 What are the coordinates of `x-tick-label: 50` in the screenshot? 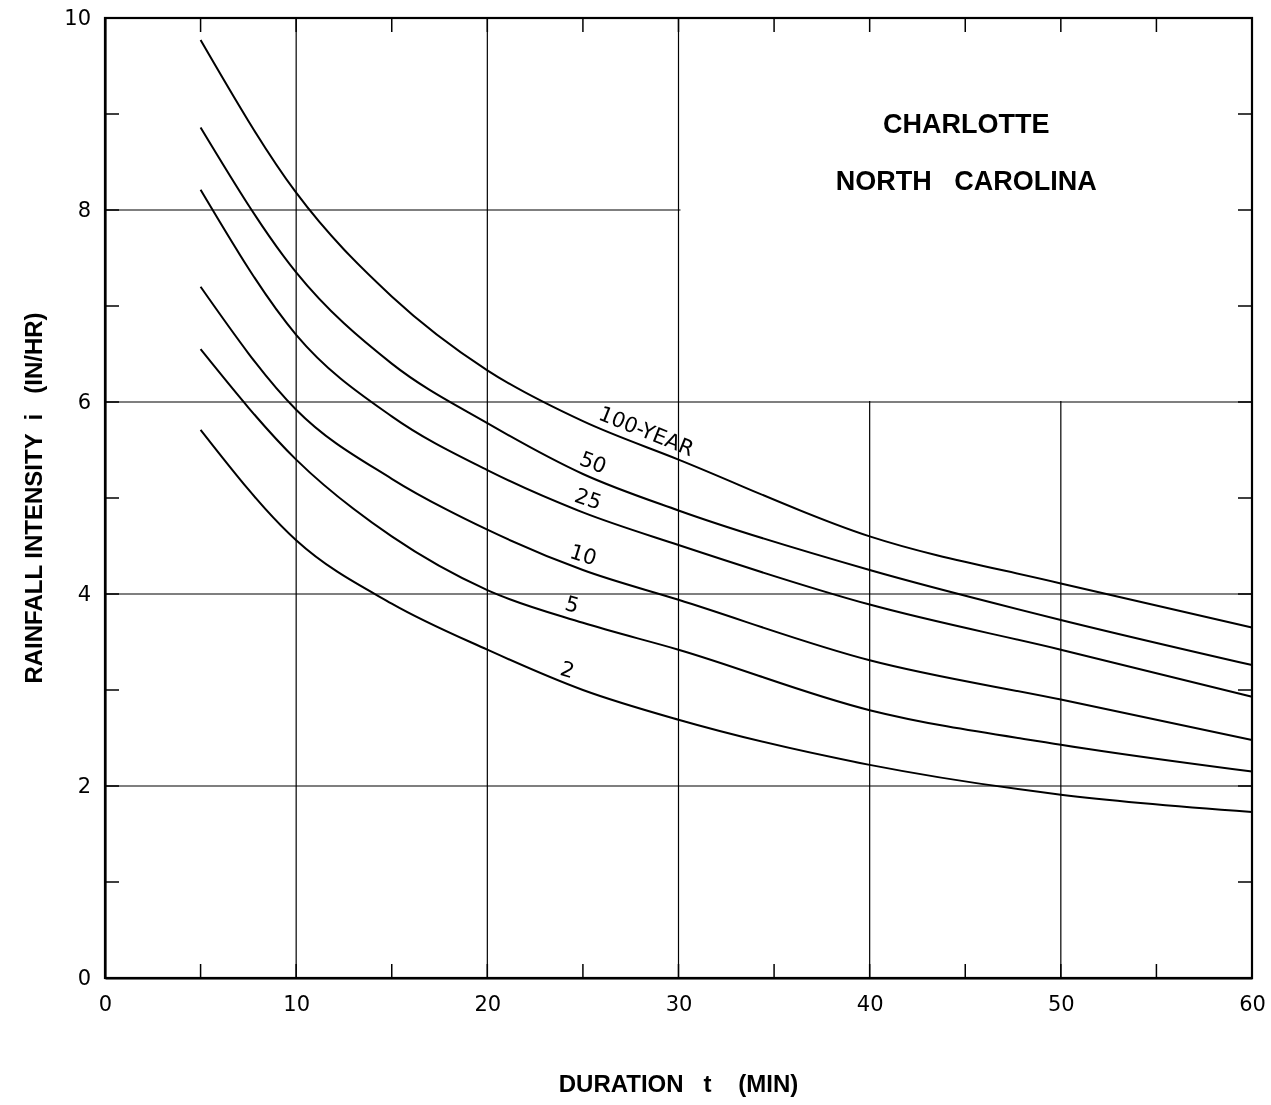 It's located at (1061, 1003).